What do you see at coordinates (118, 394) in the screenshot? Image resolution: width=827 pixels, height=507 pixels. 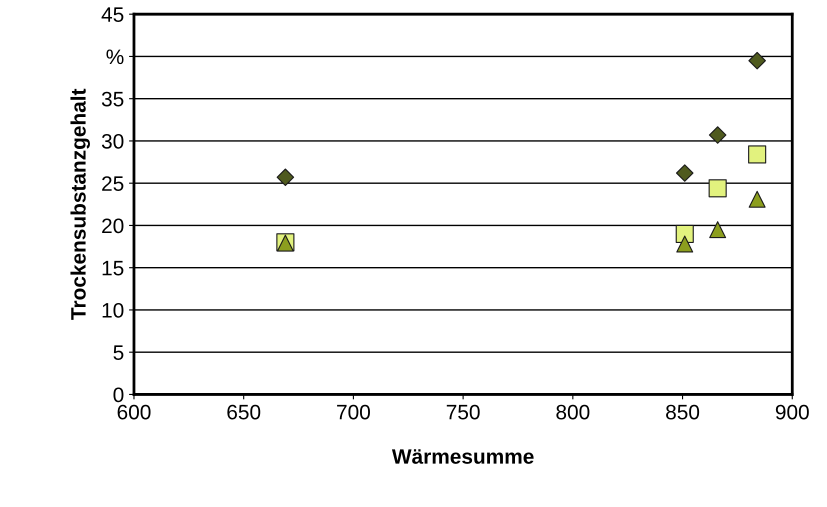 I see `y-tick-label: 0` at bounding box center [118, 394].